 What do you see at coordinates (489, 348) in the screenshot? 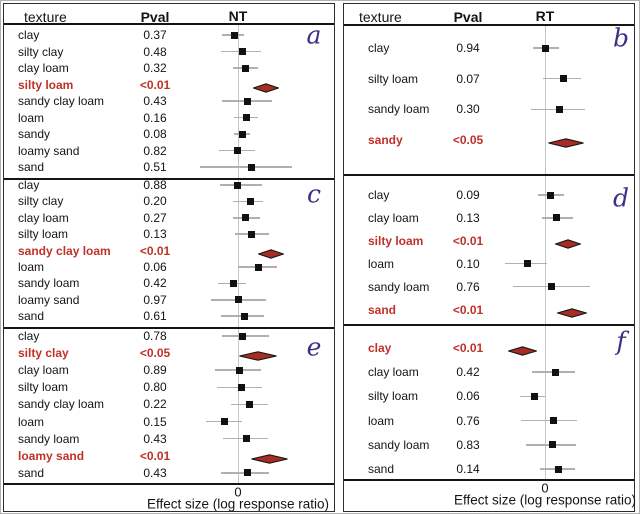
I see `forest-row: clay <0.01` at bounding box center [489, 348].